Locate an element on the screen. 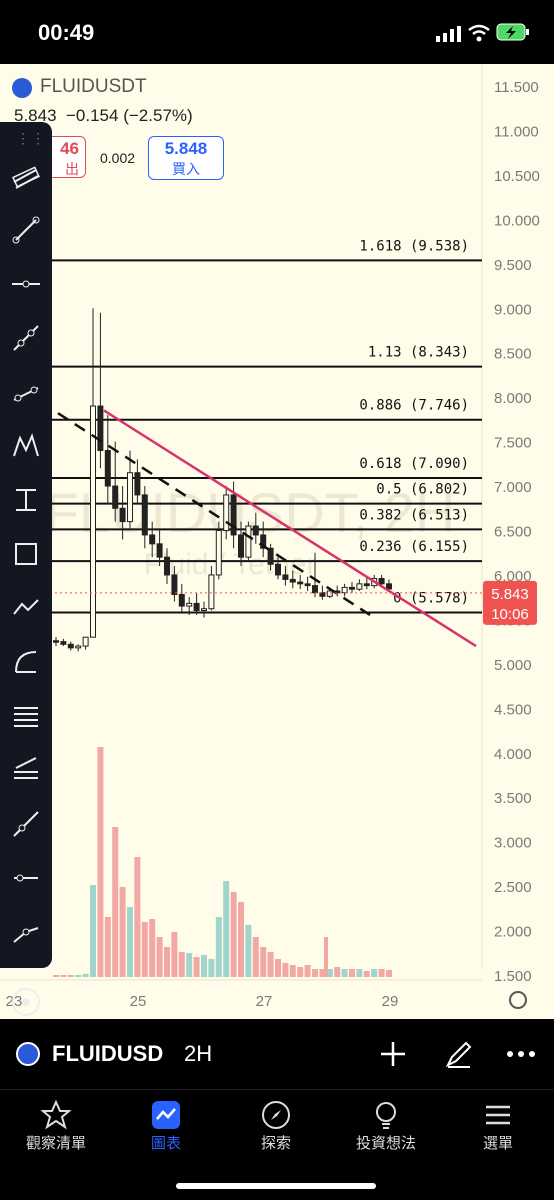 This screenshot has width=554, height=1200. price-change: −0.154 is located at coordinates (92, 115).